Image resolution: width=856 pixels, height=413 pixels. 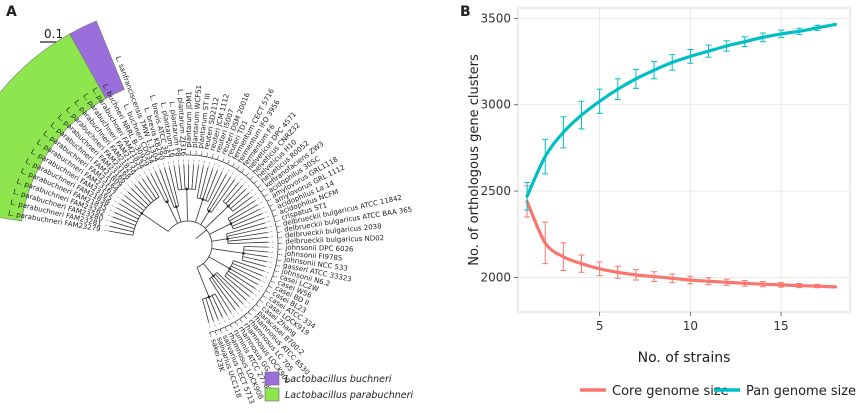 I want to click on x-tick-labels: 5 10 15, so click(x=692, y=326).